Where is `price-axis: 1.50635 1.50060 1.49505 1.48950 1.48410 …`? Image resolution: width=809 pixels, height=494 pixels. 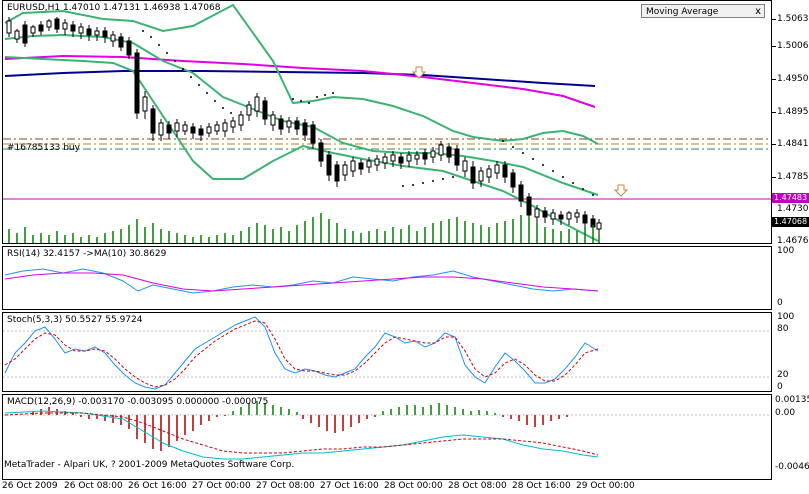
price-axis: 1.50635 1.50060 1.49505 1.48950 1.48410 … is located at coordinates (790, 123).